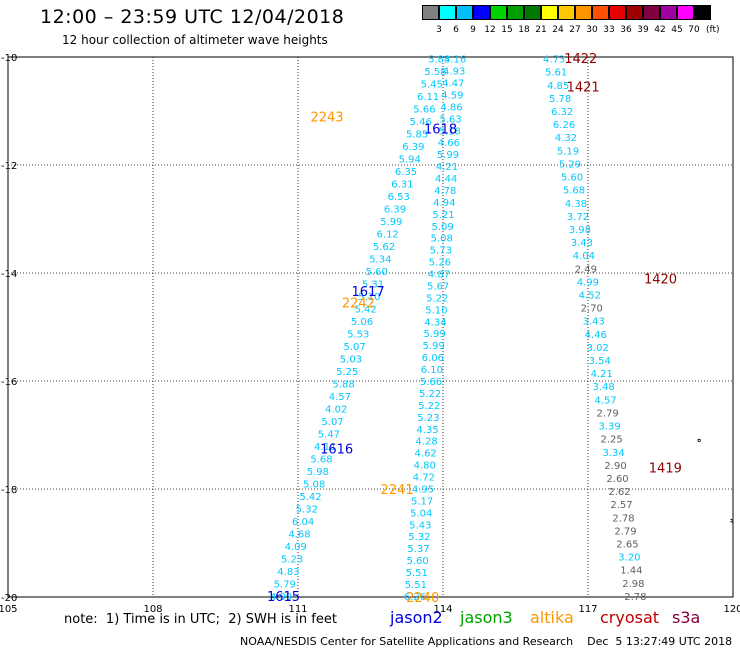 The height and width of the screenshot is (650, 740). I want to click on swh-value: 4.02, so click(336, 409).